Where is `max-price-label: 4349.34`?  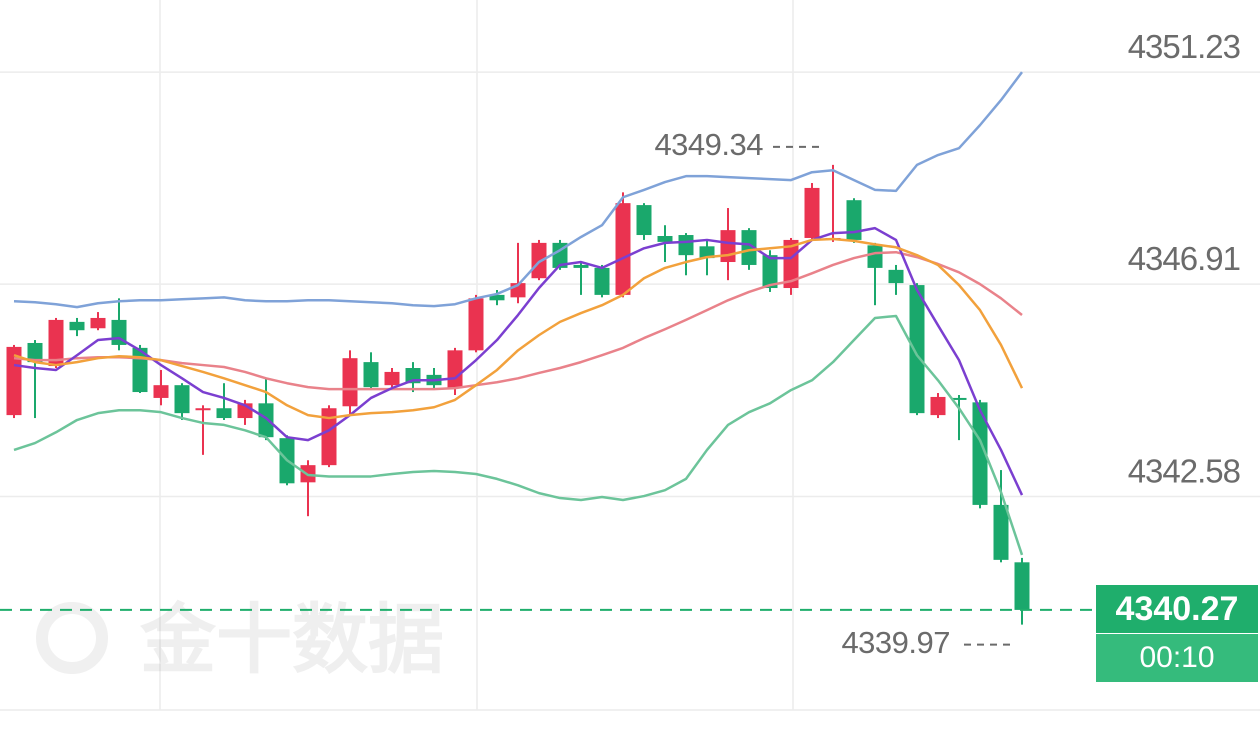 max-price-label: 4349.34 is located at coordinates (708, 144).